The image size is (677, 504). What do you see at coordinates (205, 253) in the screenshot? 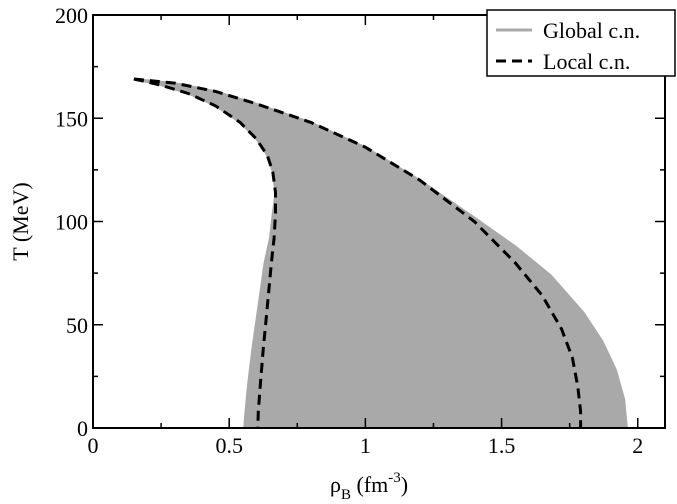
I see `local-cn-left-branch` at bounding box center [205, 253].